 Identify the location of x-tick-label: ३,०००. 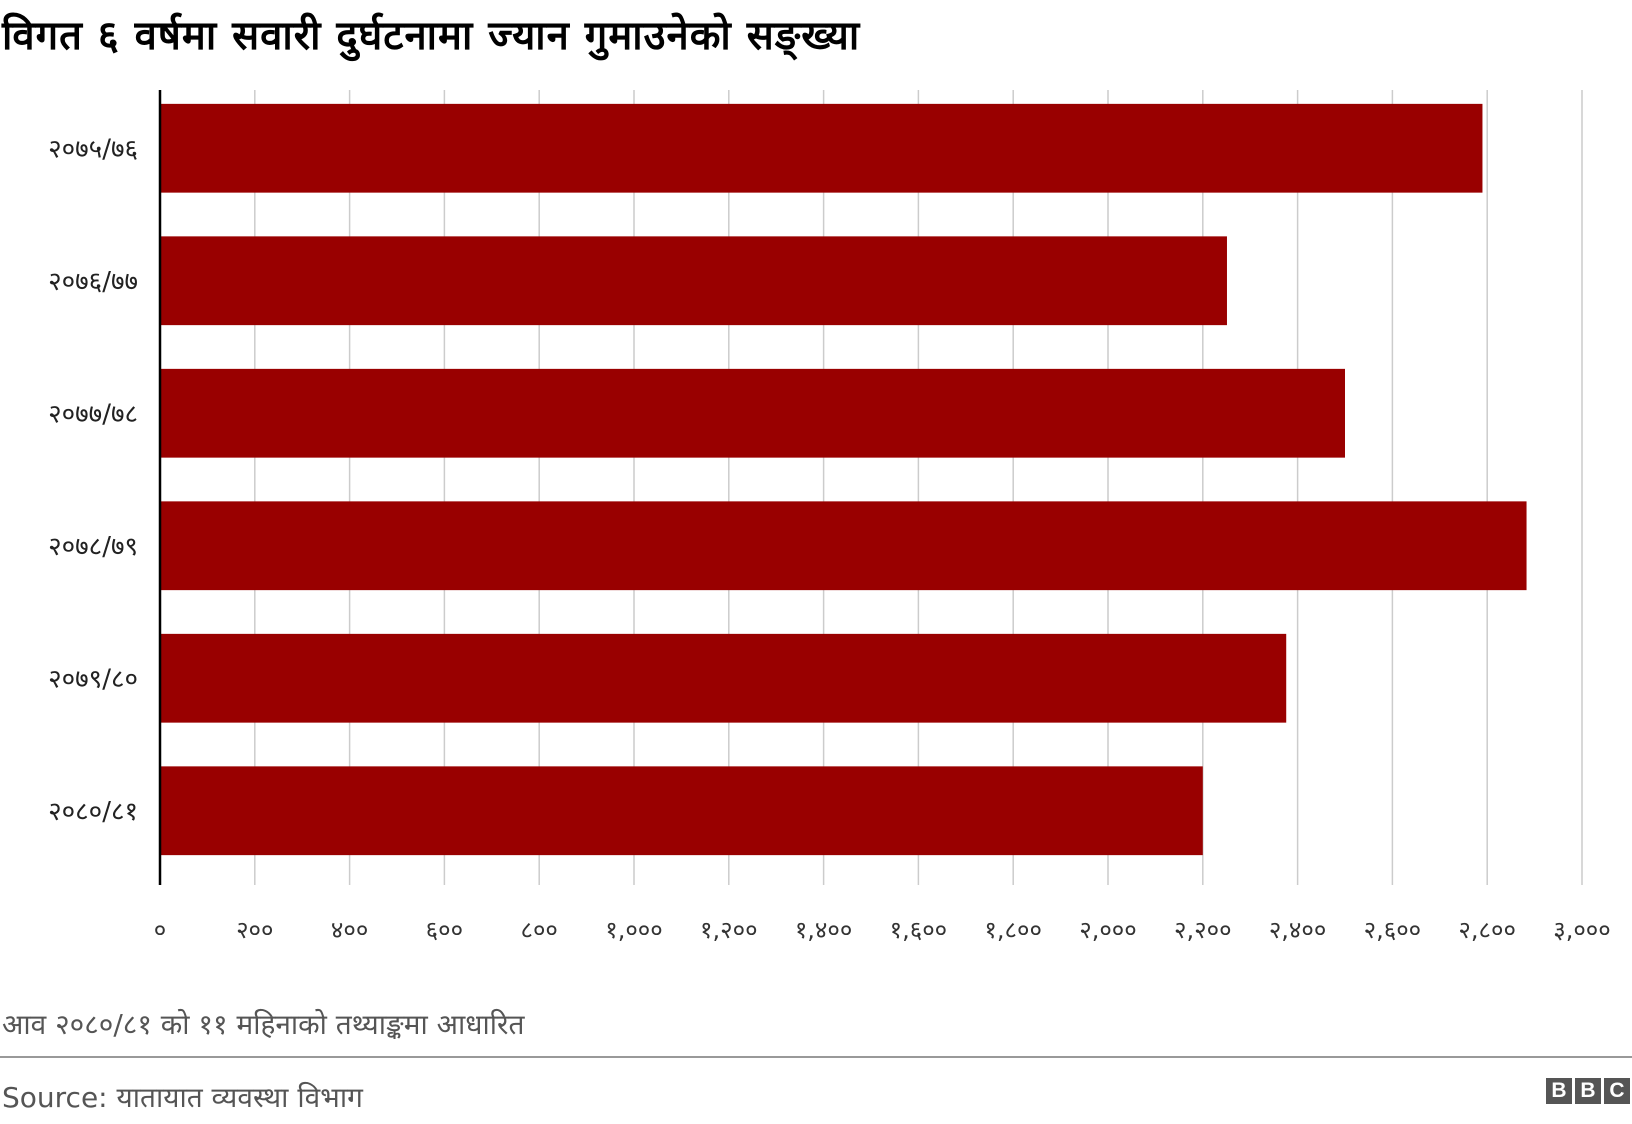
(1582, 930).